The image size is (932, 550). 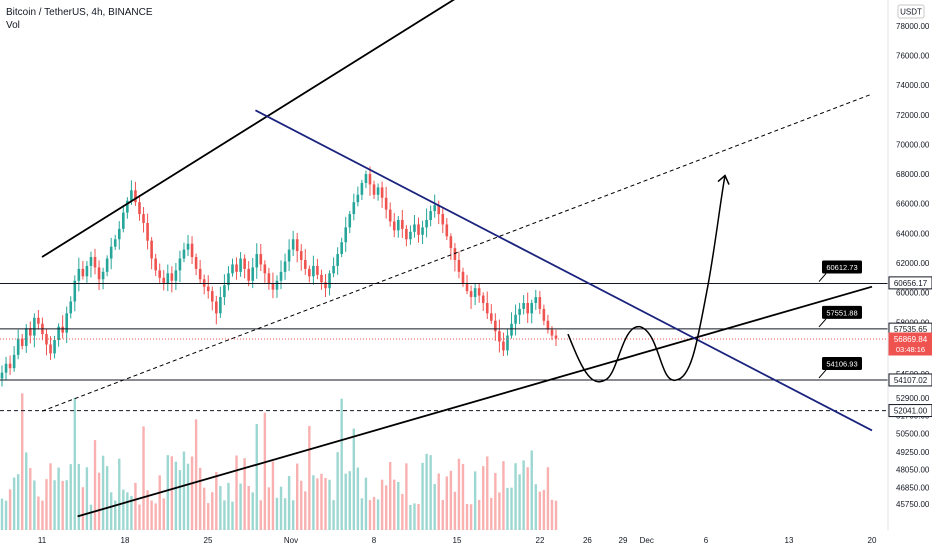 What do you see at coordinates (913, 470) in the screenshot?
I see `price-tick-label: 48050.00` at bounding box center [913, 470].